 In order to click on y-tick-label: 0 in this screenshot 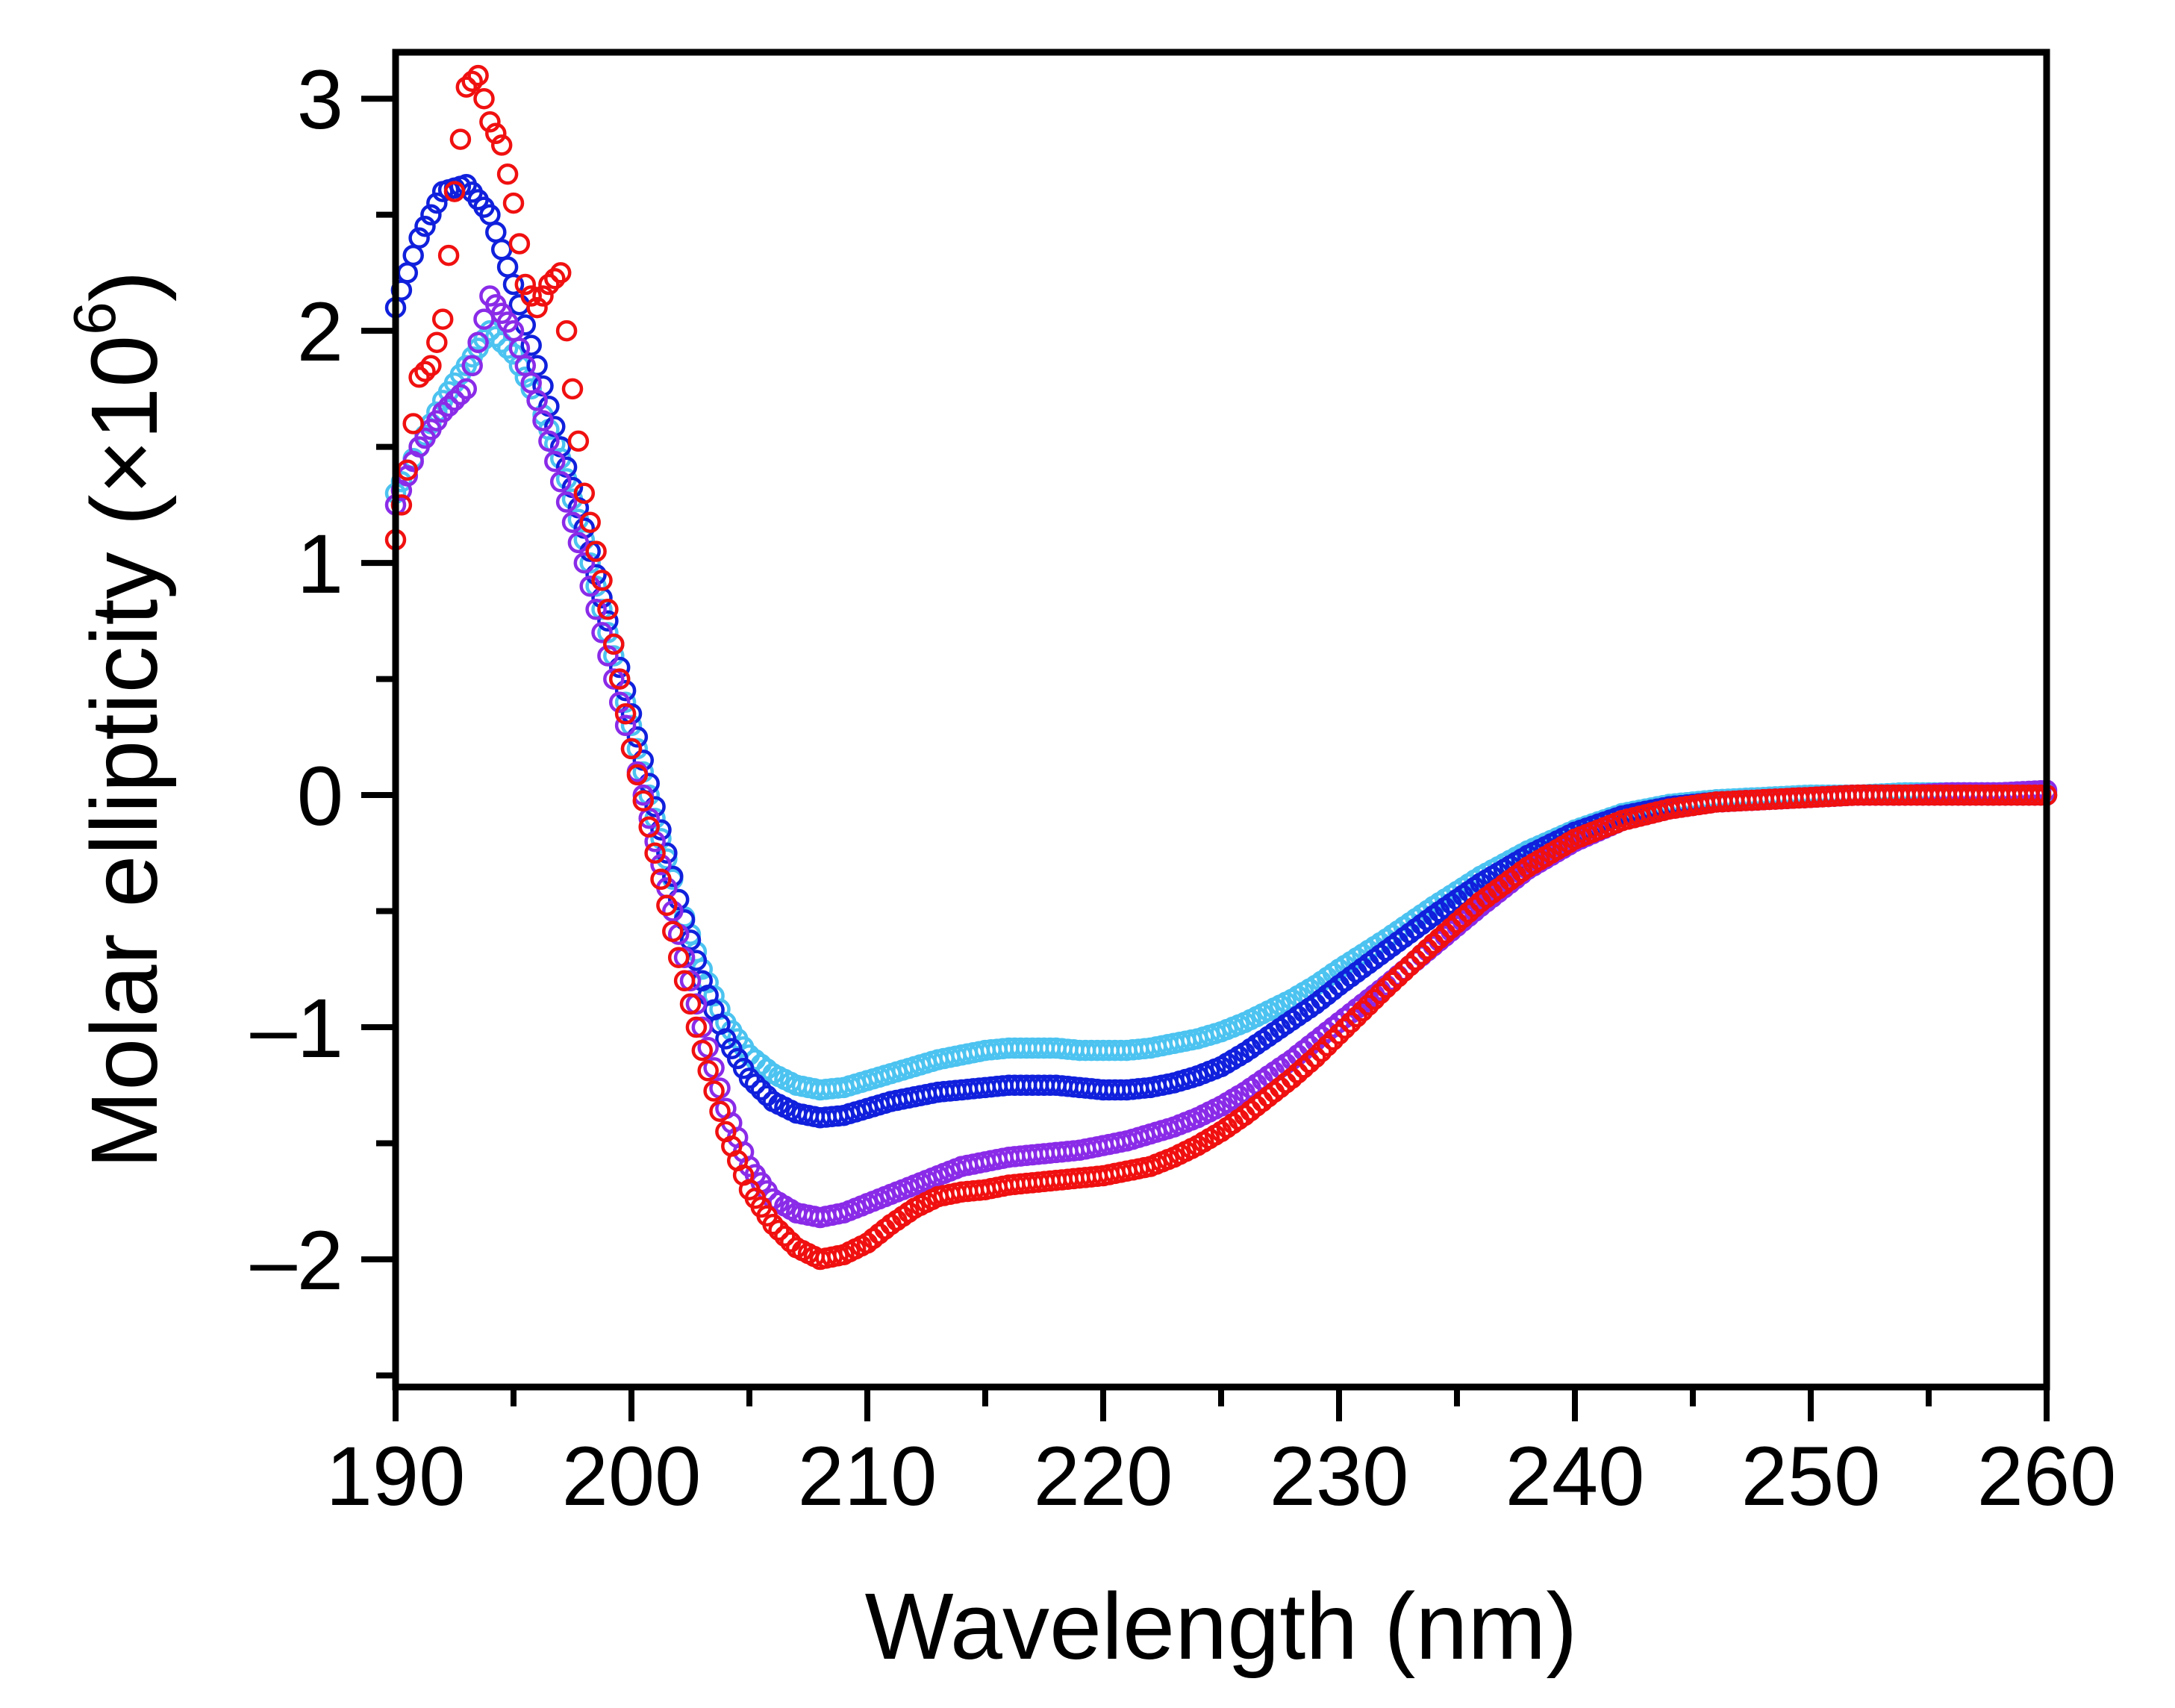, I will do `click(320, 796)`.